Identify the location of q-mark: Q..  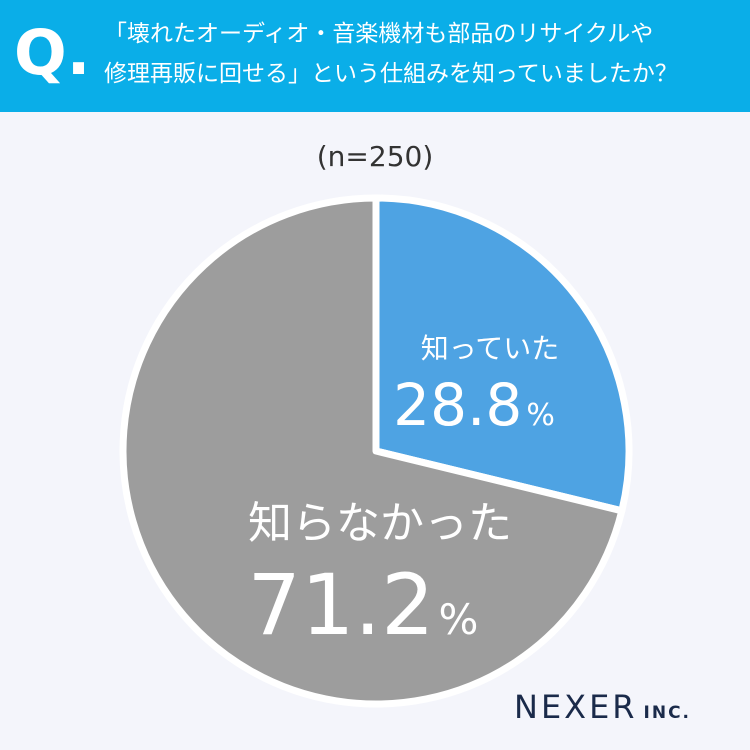
(52, 52).